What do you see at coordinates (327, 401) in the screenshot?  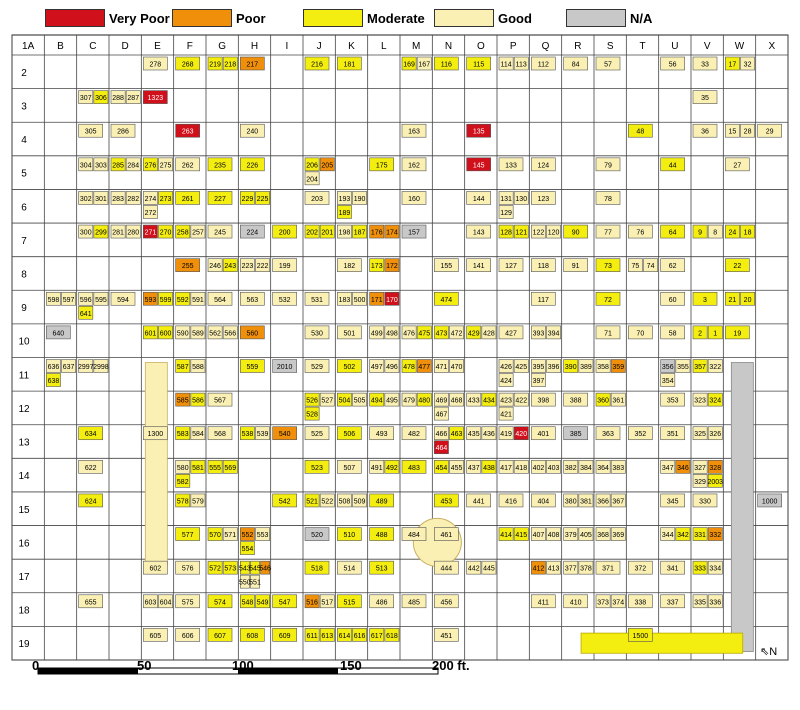 I see `parcel-label-527: 527` at bounding box center [327, 401].